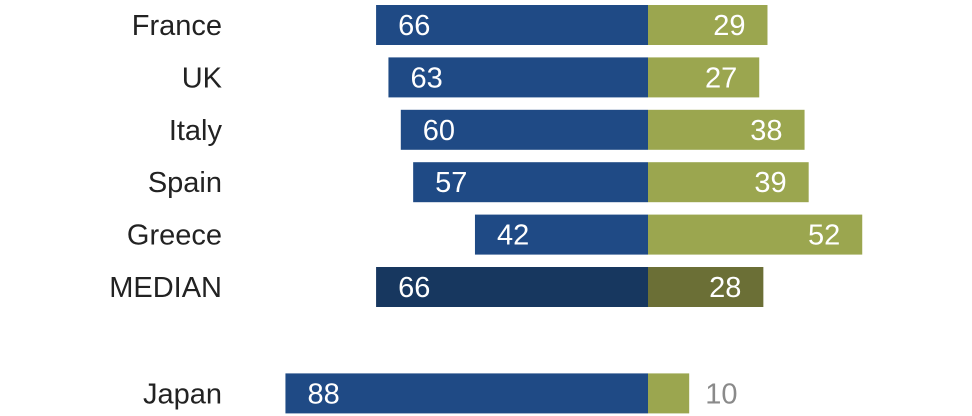  Describe the element at coordinates (561, 234) in the screenshot. I see `bar-left-greece` at that location.